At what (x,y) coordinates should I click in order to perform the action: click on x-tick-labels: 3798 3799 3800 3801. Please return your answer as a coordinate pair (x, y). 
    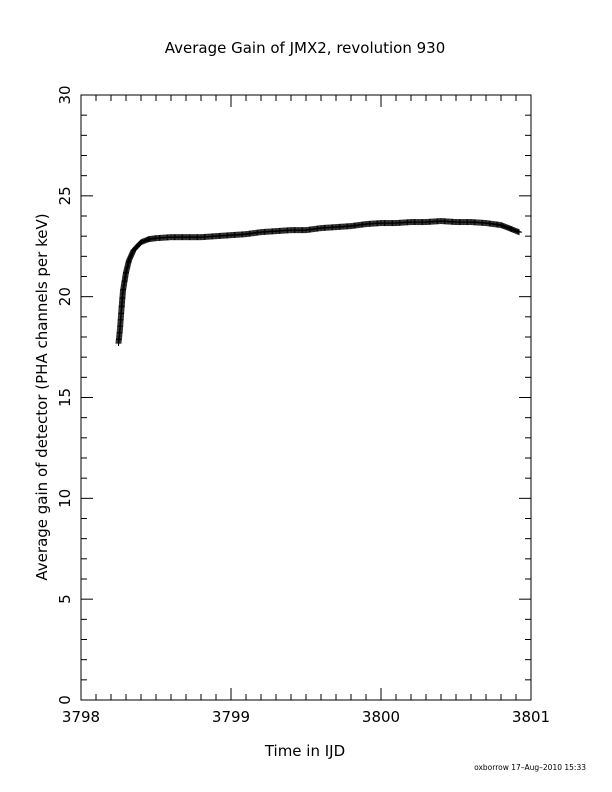
    Looking at the image, I should click on (306, 717).